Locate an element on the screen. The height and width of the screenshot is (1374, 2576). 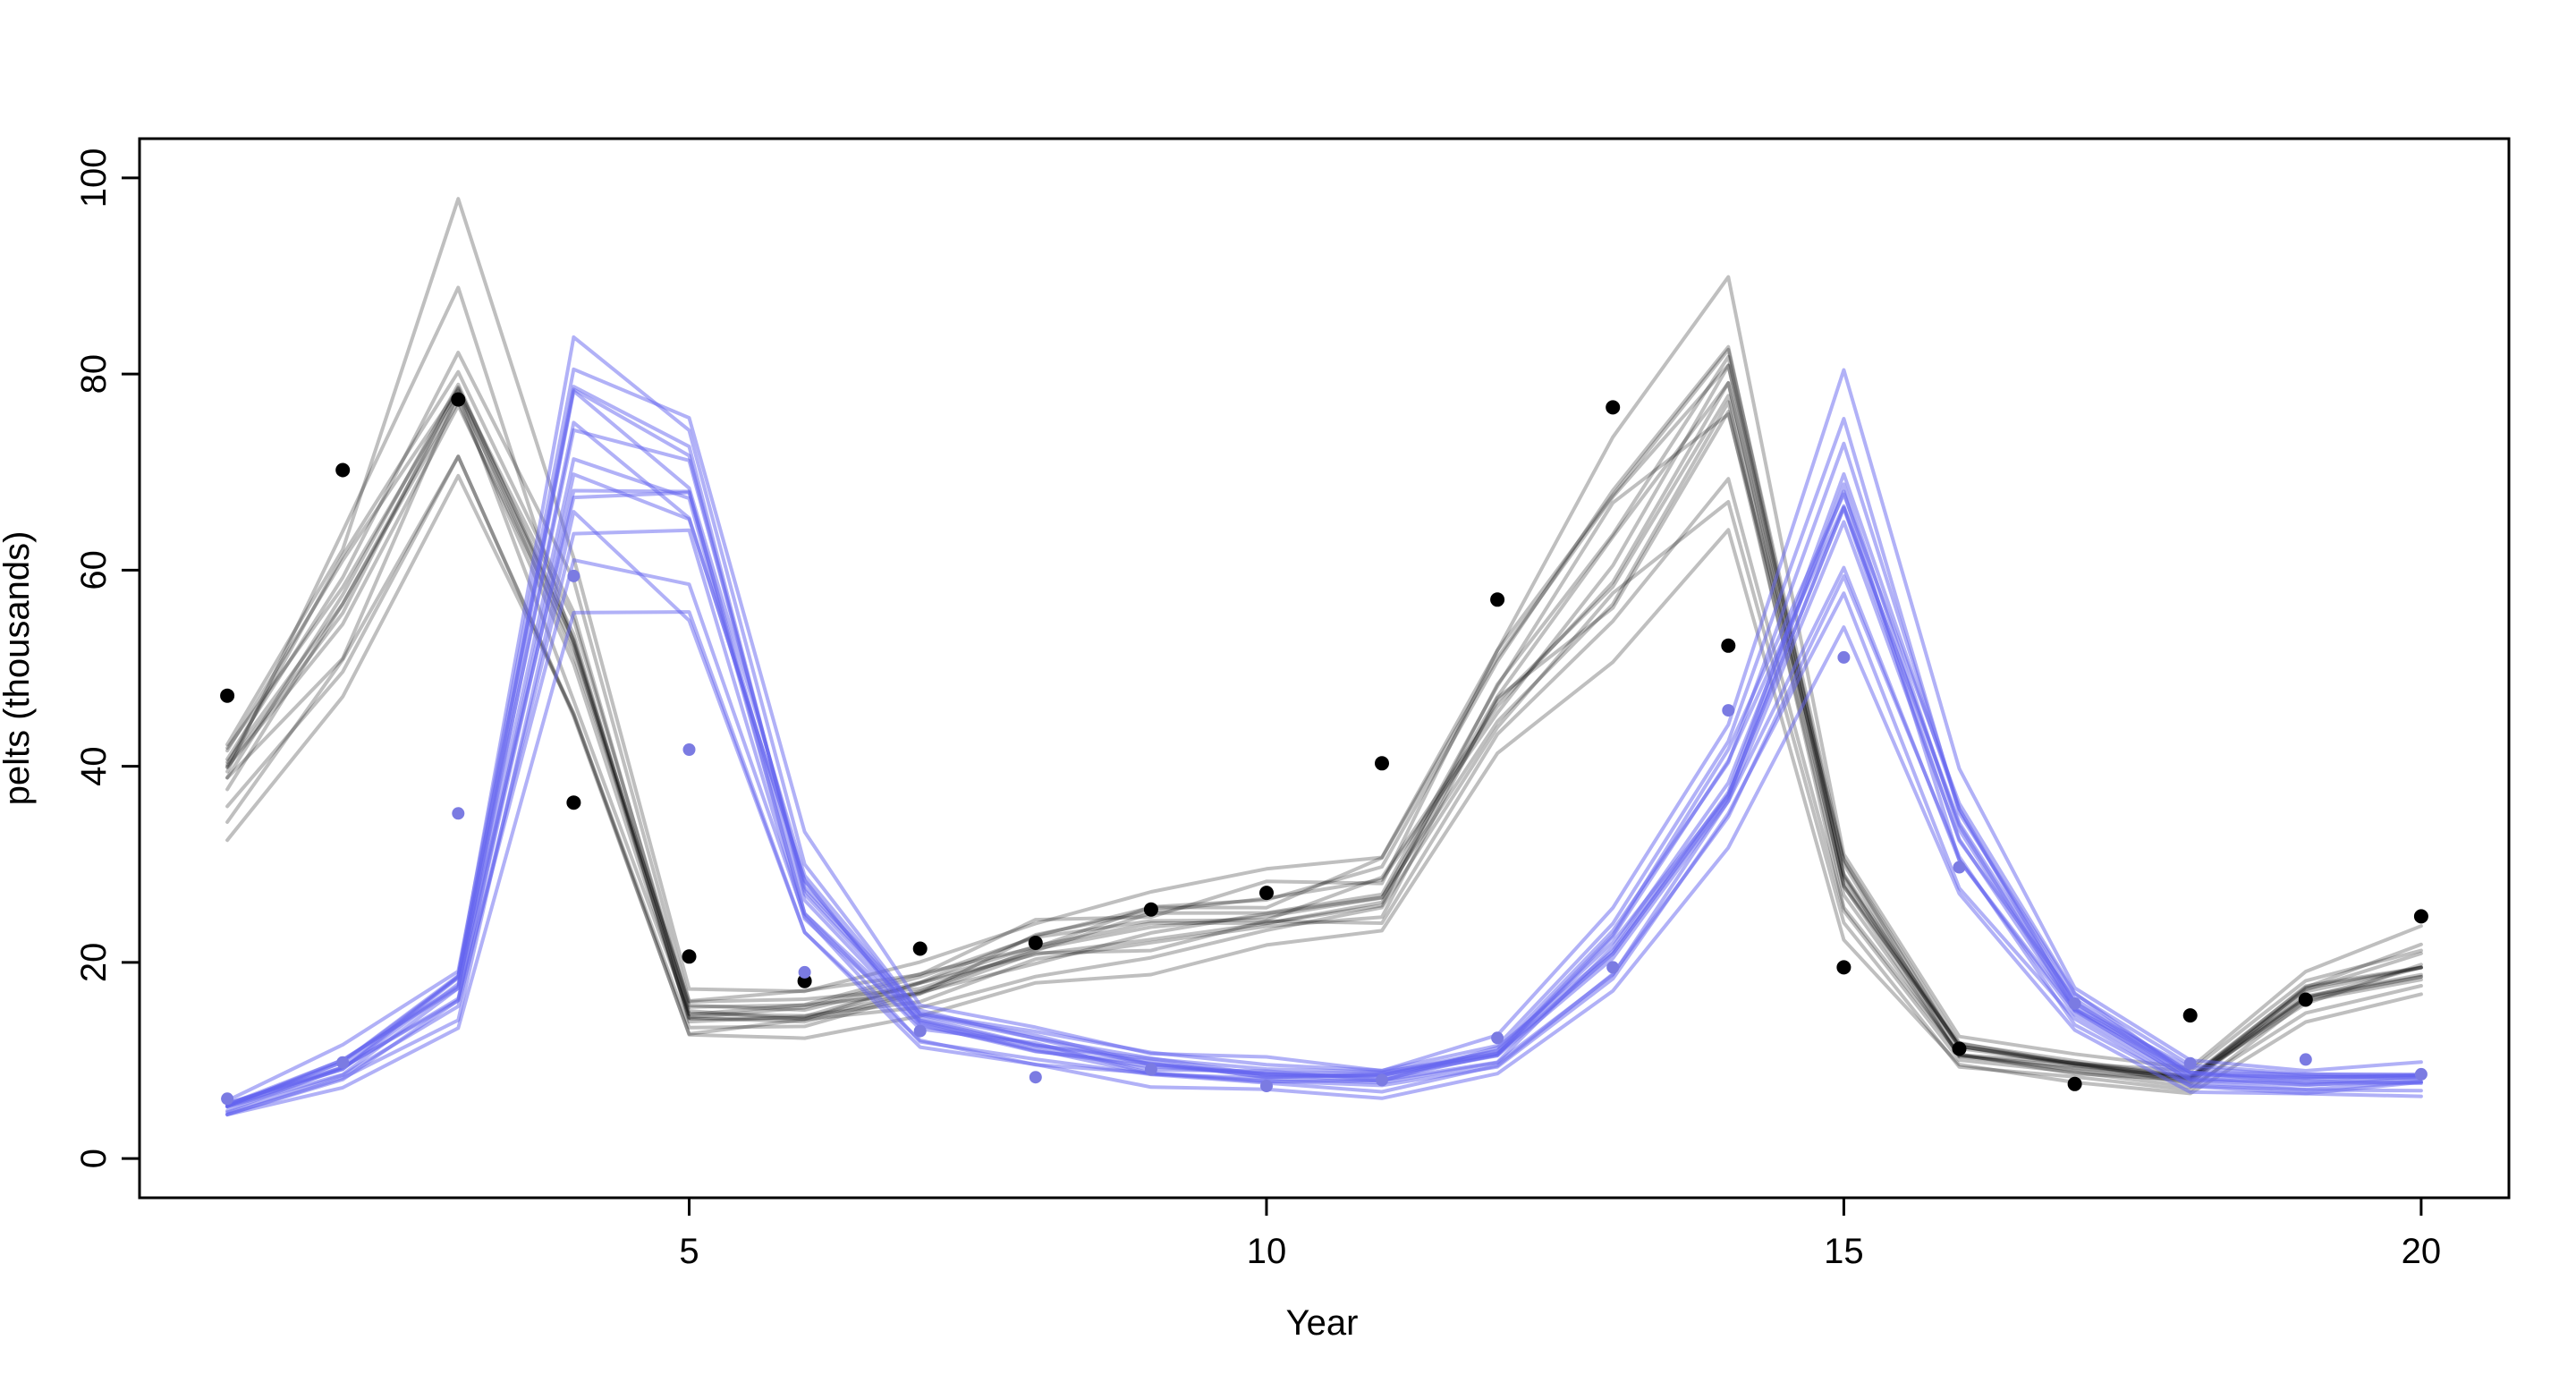
y-axis-title: pelts (thousands) is located at coordinates (18, 668).